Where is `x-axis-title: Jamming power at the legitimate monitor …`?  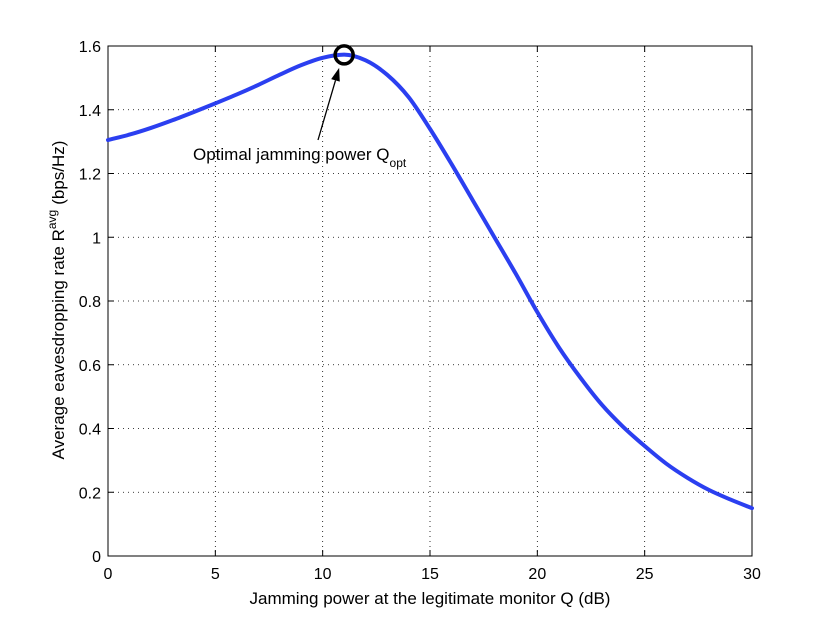 x-axis-title: Jamming power at the legitimate monitor … is located at coordinates (430, 598).